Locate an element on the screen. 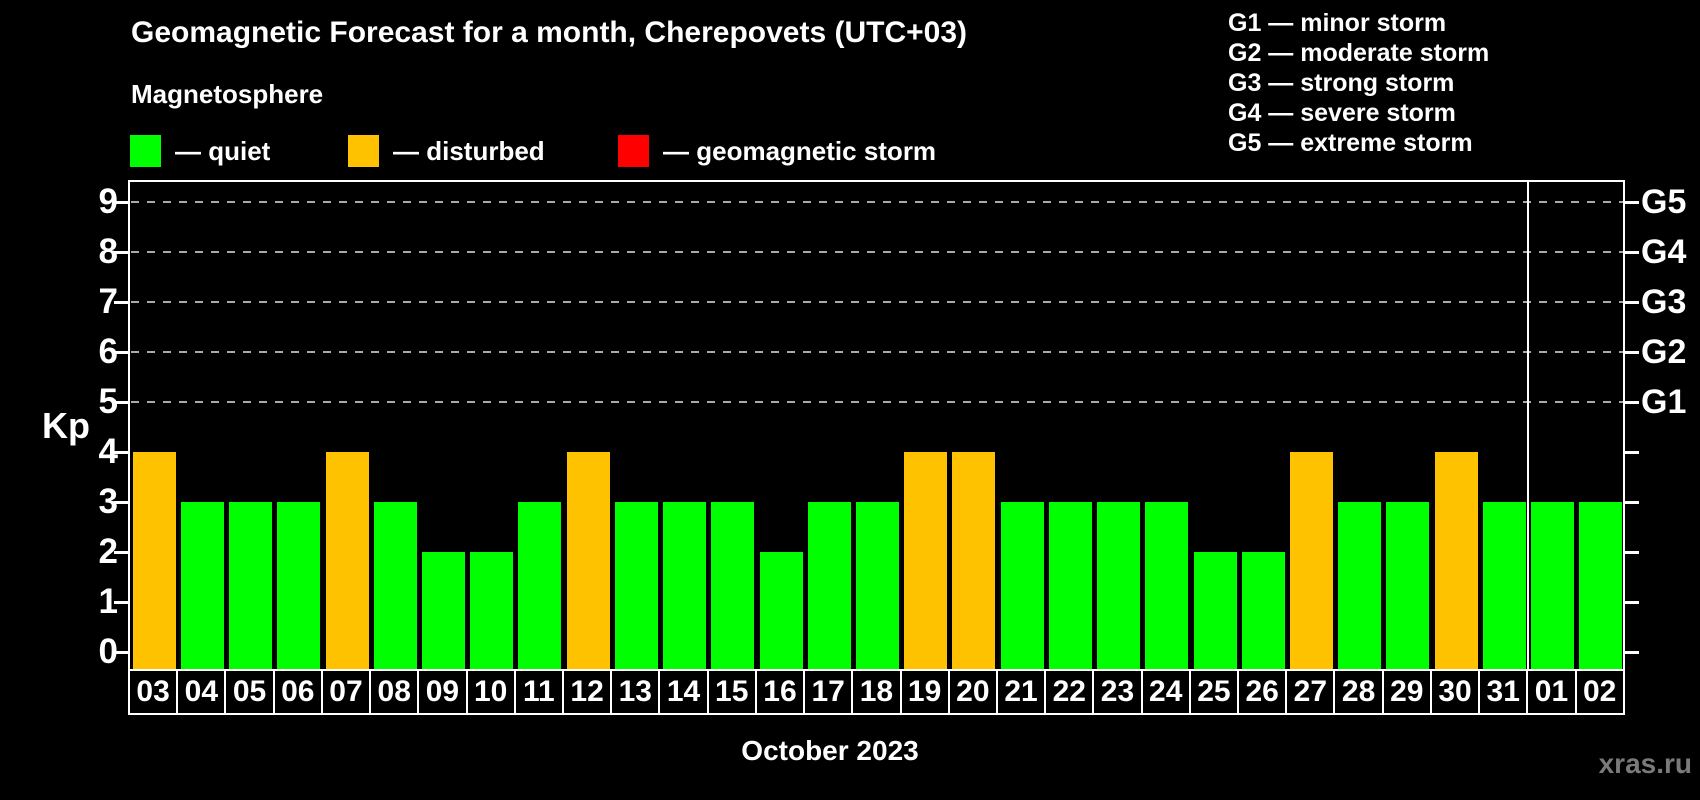 This screenshot has width=1700, height=800. legend-swatch-storm-icon is located at coordinates (633, 151).